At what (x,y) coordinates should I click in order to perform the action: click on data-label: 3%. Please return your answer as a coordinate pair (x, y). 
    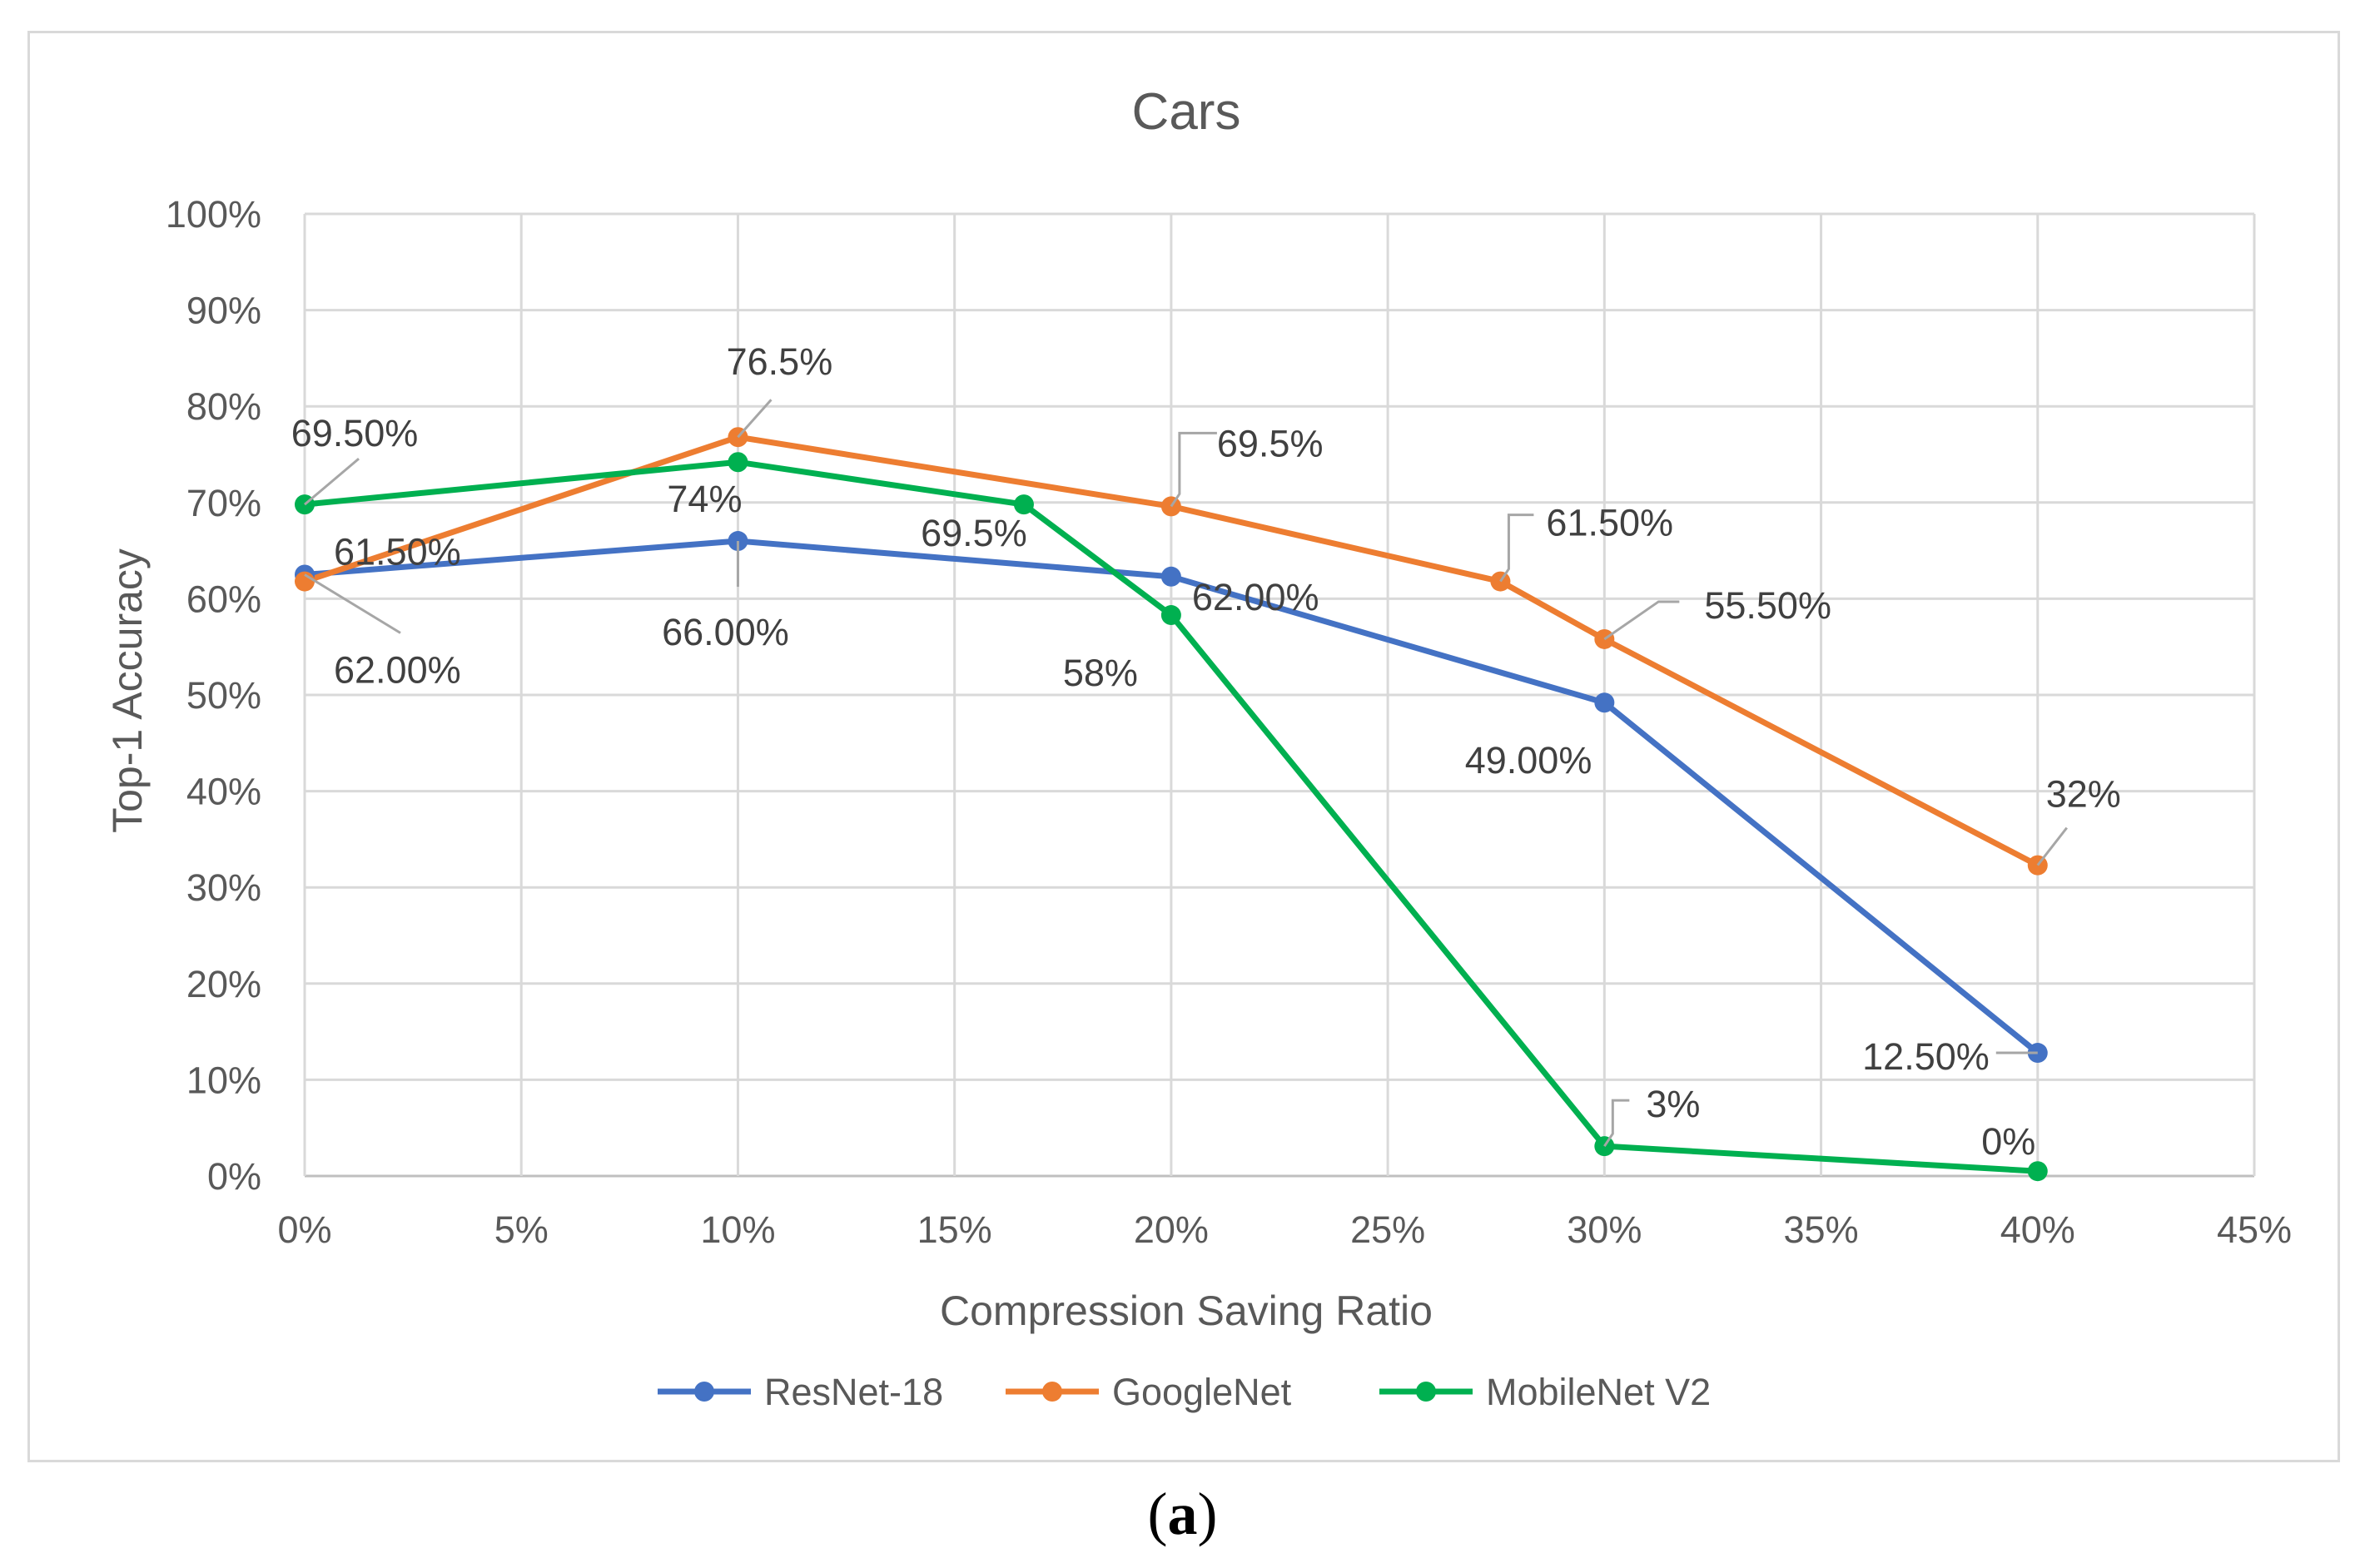
    Looking at the image, I should click on (1673, 1104).